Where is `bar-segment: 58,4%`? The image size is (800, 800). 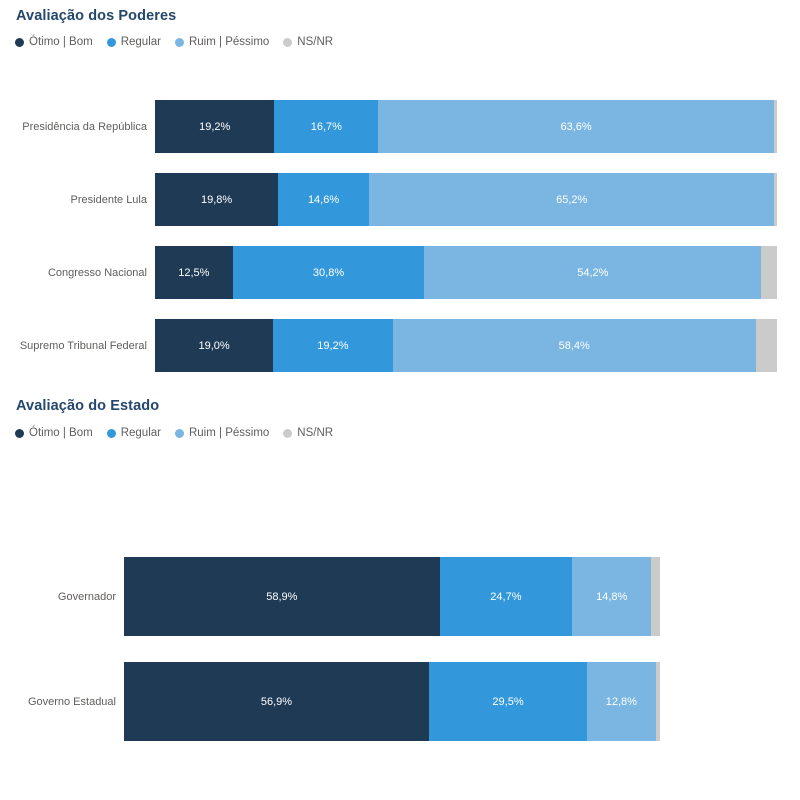 bar-segment: 58,4% is located at coordinates (574, 345).